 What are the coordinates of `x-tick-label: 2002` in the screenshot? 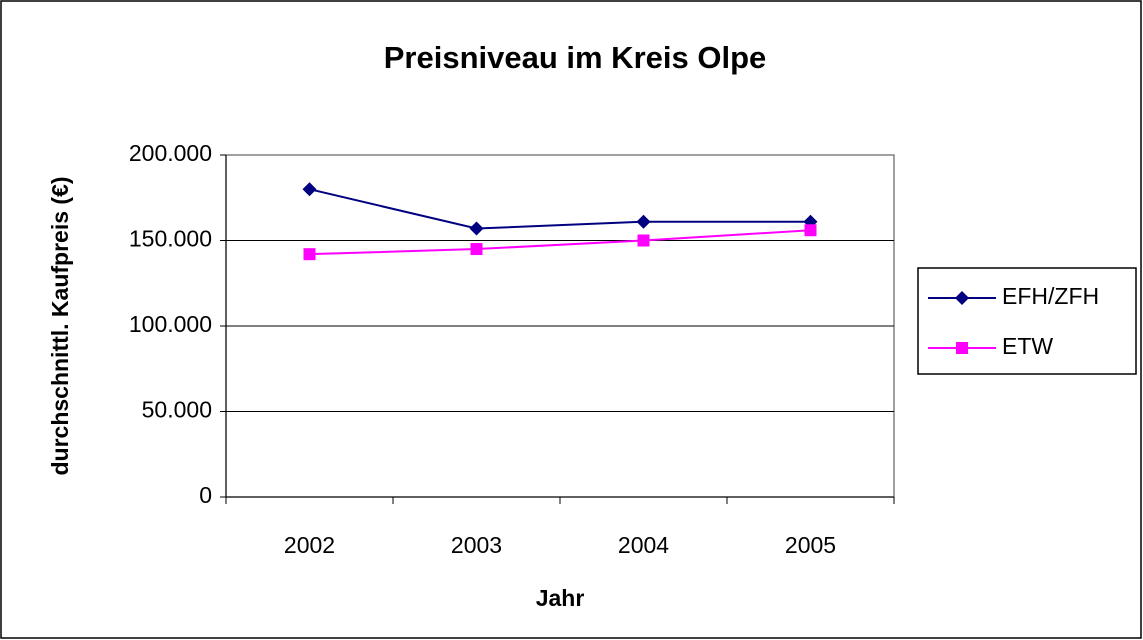 It's located at (309, 545).